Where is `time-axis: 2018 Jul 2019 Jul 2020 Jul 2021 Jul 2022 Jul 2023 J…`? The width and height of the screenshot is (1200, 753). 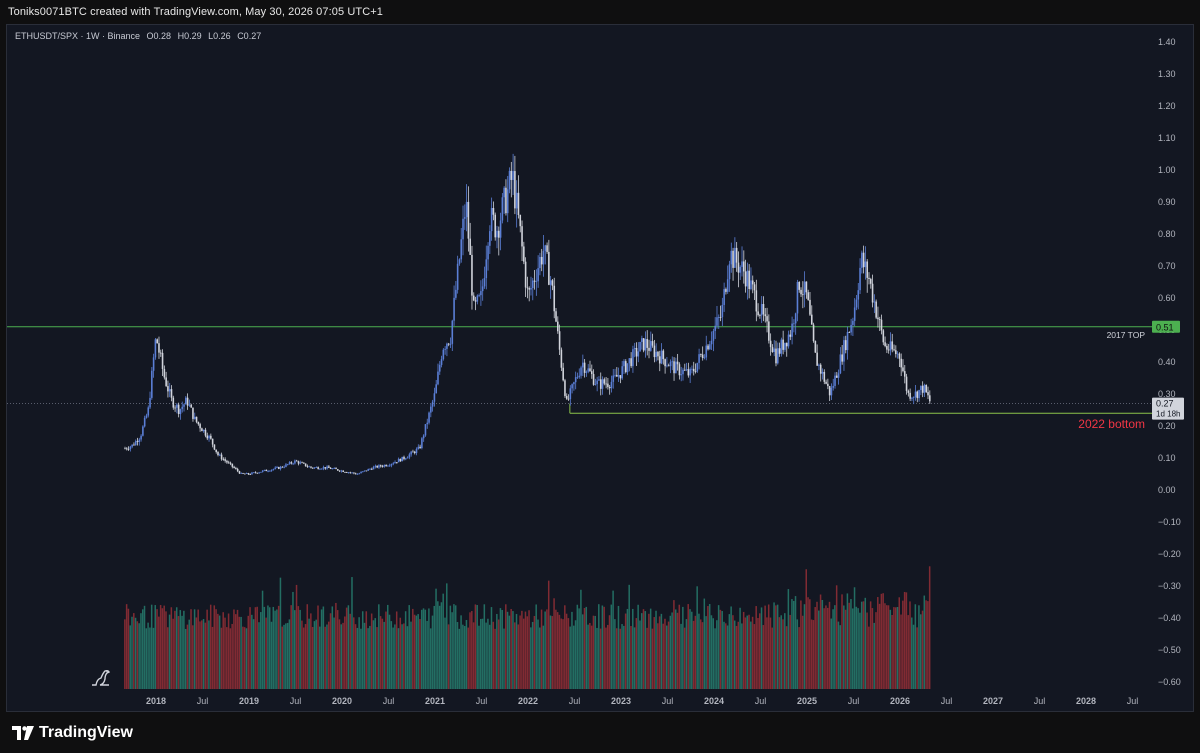
time-axis: 2018 Jul 2019 Jul 2020 Jul 2021 Jul 2022 Jul 2023 J… is located at coordinates (579, 700).